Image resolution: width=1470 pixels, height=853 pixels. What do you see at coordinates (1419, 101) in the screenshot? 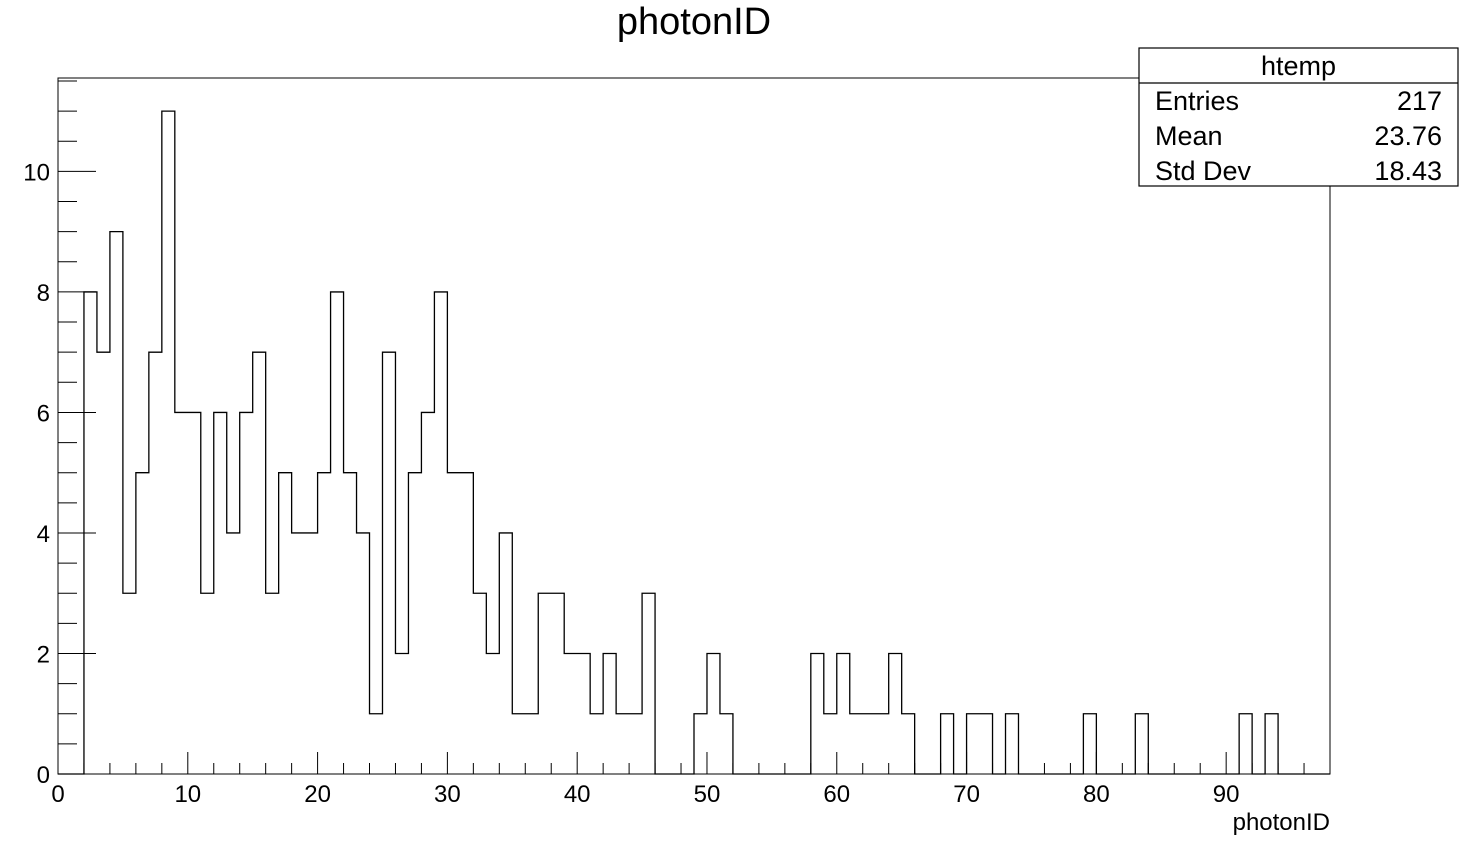
I see `stats-row-value: 217` at bounding box center [1419, 101].